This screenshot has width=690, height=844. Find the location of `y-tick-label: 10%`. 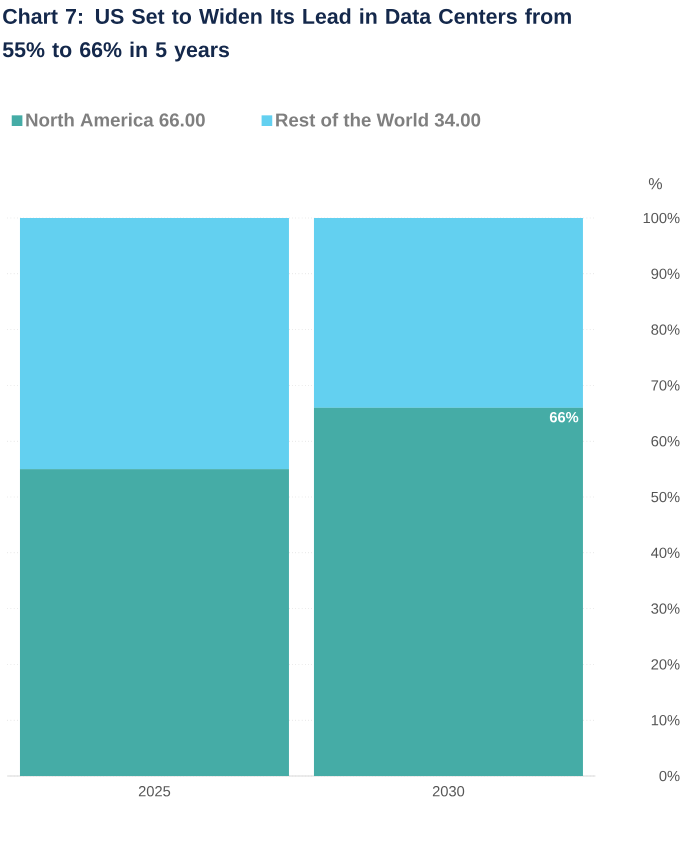

y-tick-label: 10% is located at coordinates (666, 720).